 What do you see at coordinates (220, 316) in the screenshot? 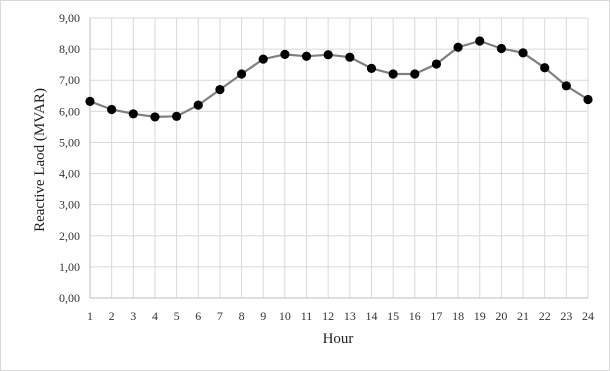
I see `x-tick-label: 7` at bounding box center [220, 316].